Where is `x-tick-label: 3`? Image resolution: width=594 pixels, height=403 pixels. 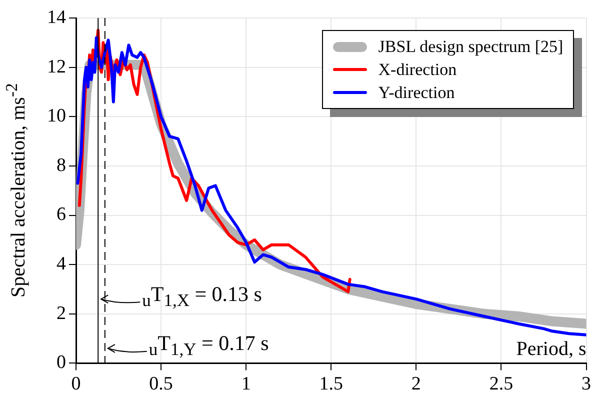
x-tick-label: 3 is located at coordinates (586, 384).